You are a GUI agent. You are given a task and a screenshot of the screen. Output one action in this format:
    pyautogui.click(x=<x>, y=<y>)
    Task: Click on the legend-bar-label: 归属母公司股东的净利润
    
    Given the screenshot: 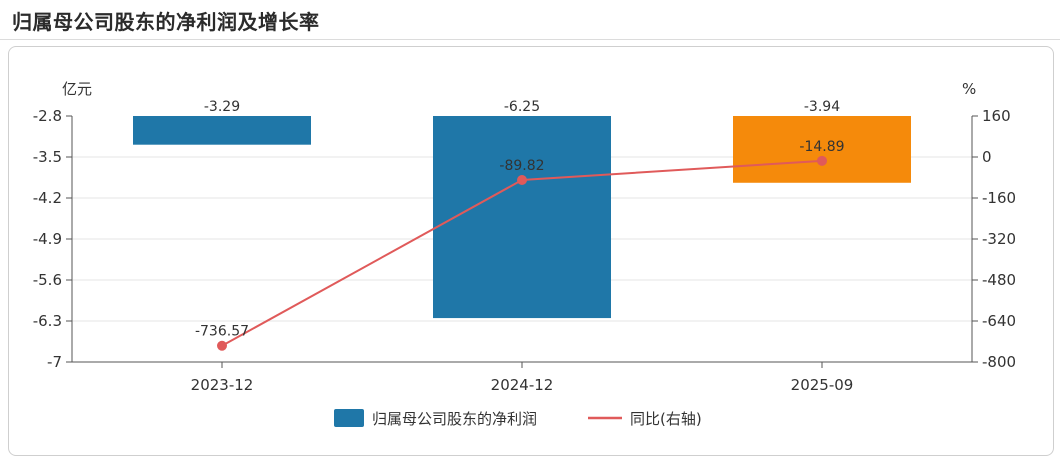 What is the action you would take?
    pyautogui.click(x=454, y=419)
    